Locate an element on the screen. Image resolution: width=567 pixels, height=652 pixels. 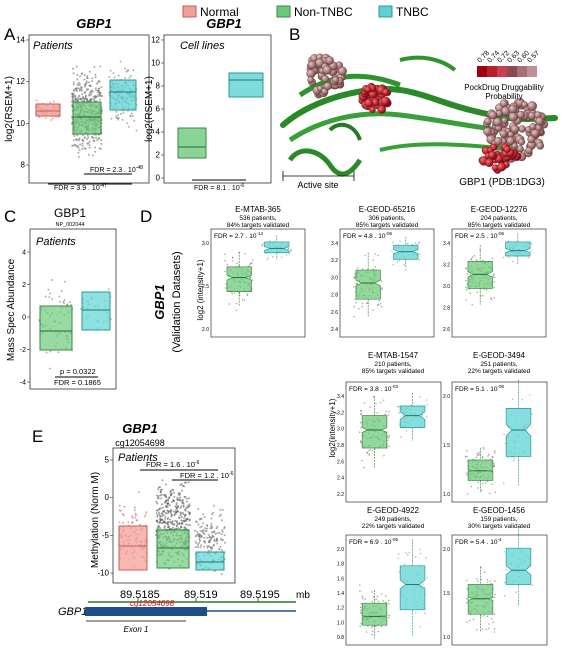
panel-letter-a: A is located at coordinates (10, 34).